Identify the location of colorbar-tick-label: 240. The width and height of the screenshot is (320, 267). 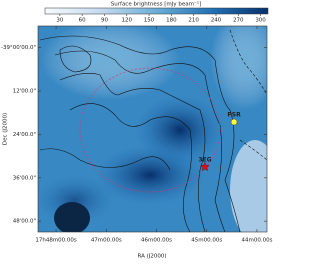
(216, 21).